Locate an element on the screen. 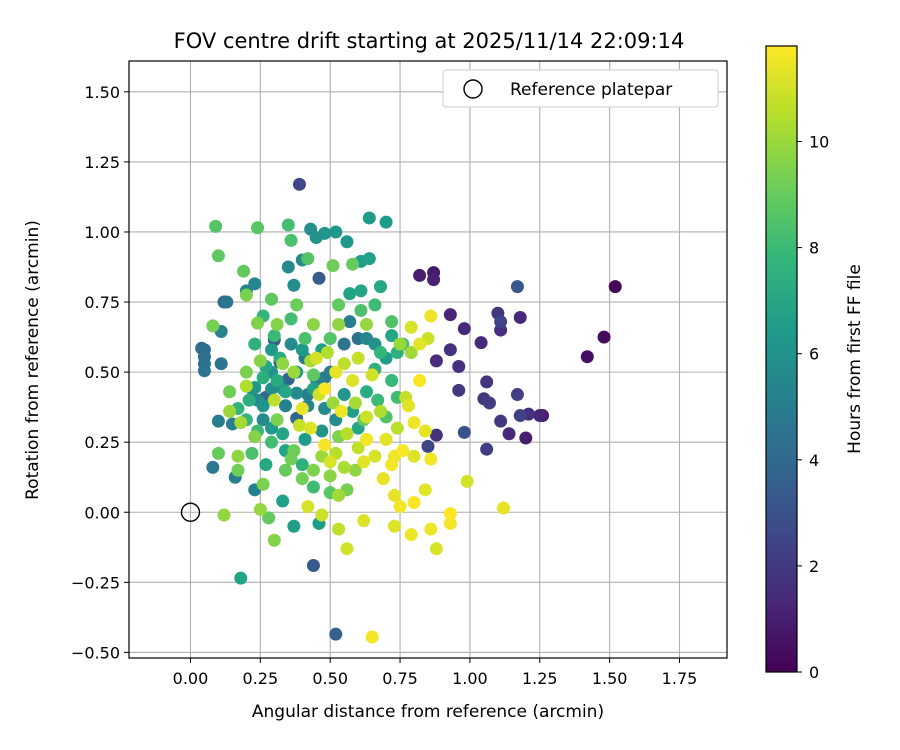 Image resolution: width=900 pixels, height=750 pixels. colorbar-tick-label: 8 is located at coordinates (814, 248).